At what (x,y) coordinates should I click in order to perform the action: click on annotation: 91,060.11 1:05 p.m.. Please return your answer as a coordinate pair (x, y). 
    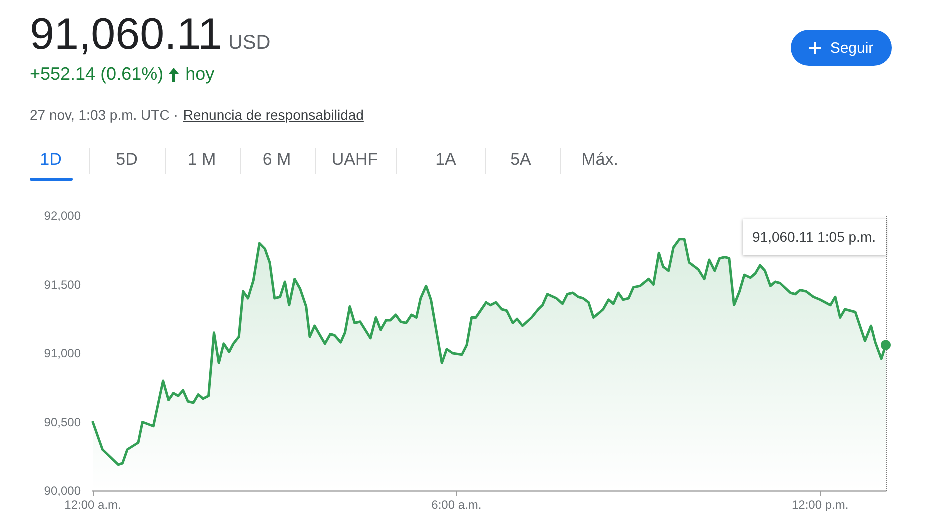
    Looking at the image, I should click on (814, 237).